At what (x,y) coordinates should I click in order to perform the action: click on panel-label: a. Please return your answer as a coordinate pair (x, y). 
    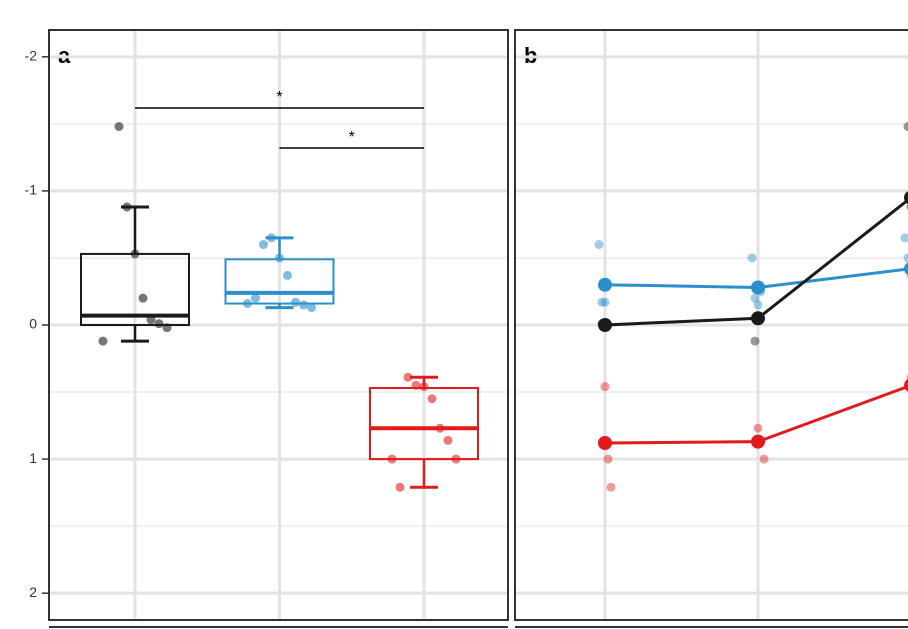
    Looking at the image, I should click on (64, 55).